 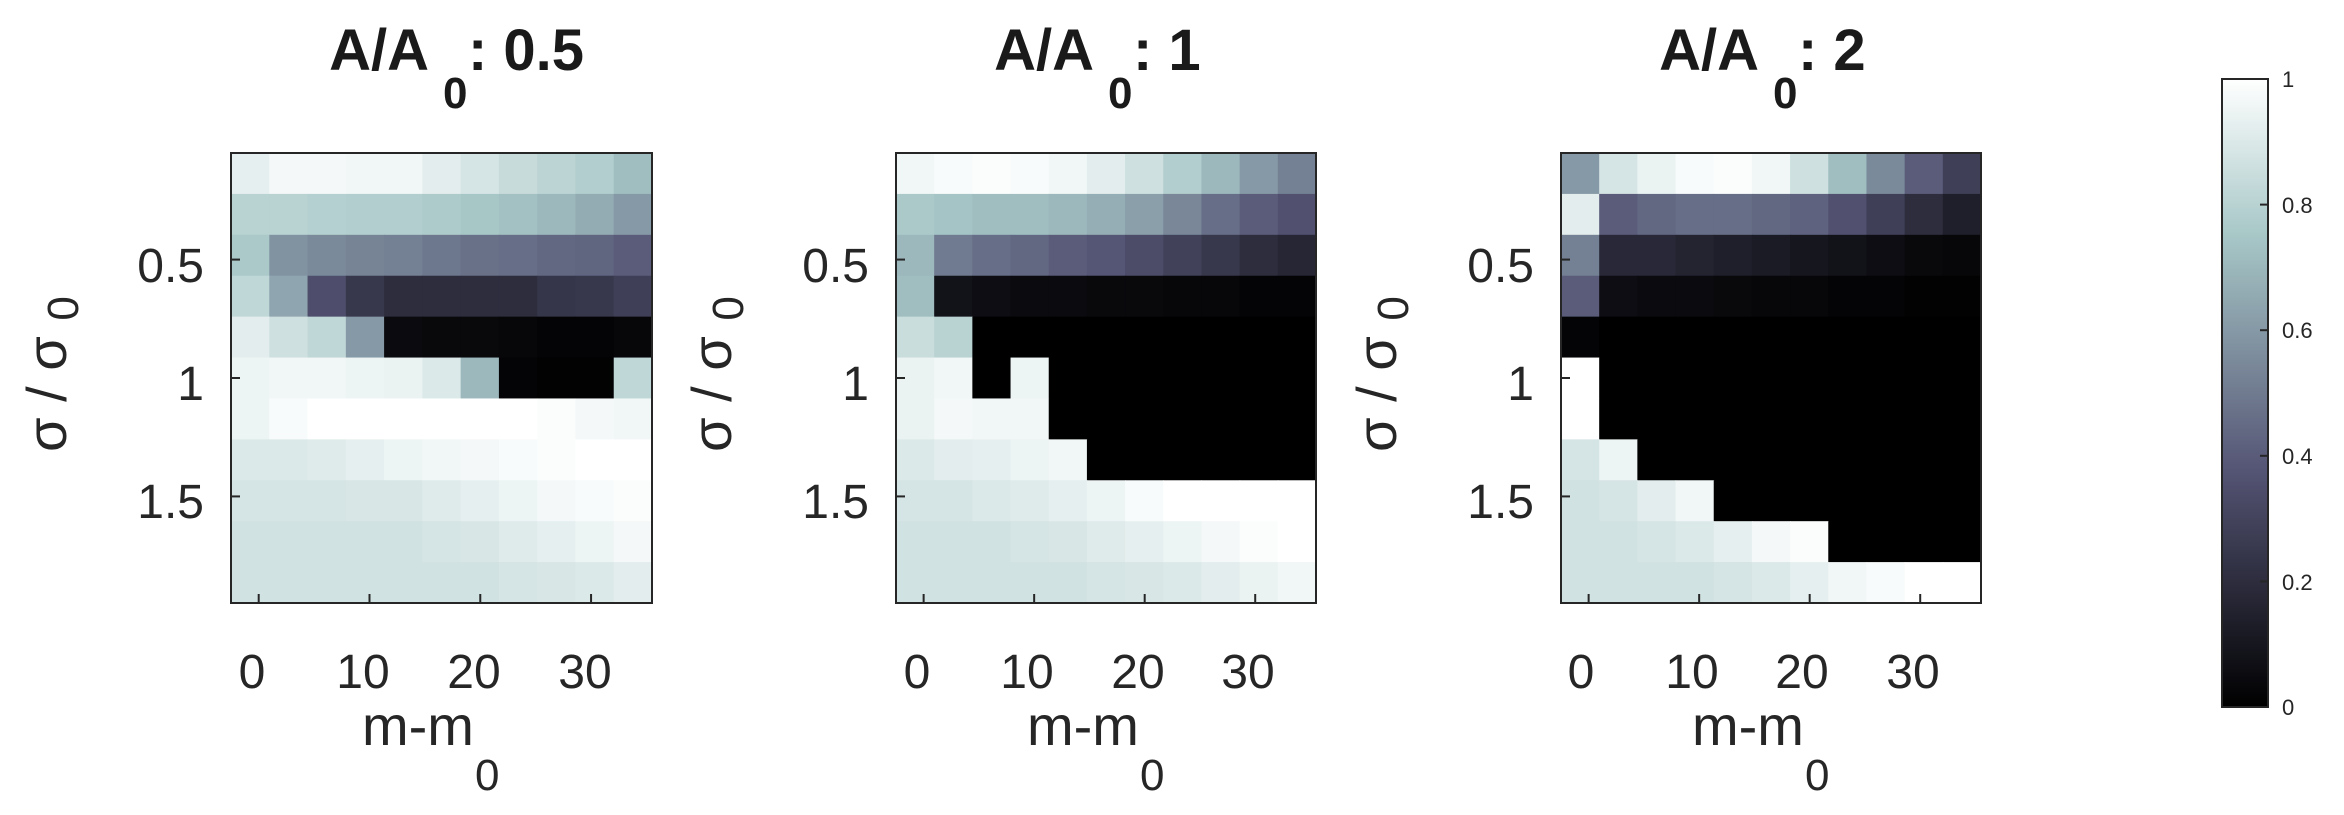 I want to click on colorbar-tick-labels: 0 0.2 0.4 0.6 0.8 1, so click(x=2297, y=393).